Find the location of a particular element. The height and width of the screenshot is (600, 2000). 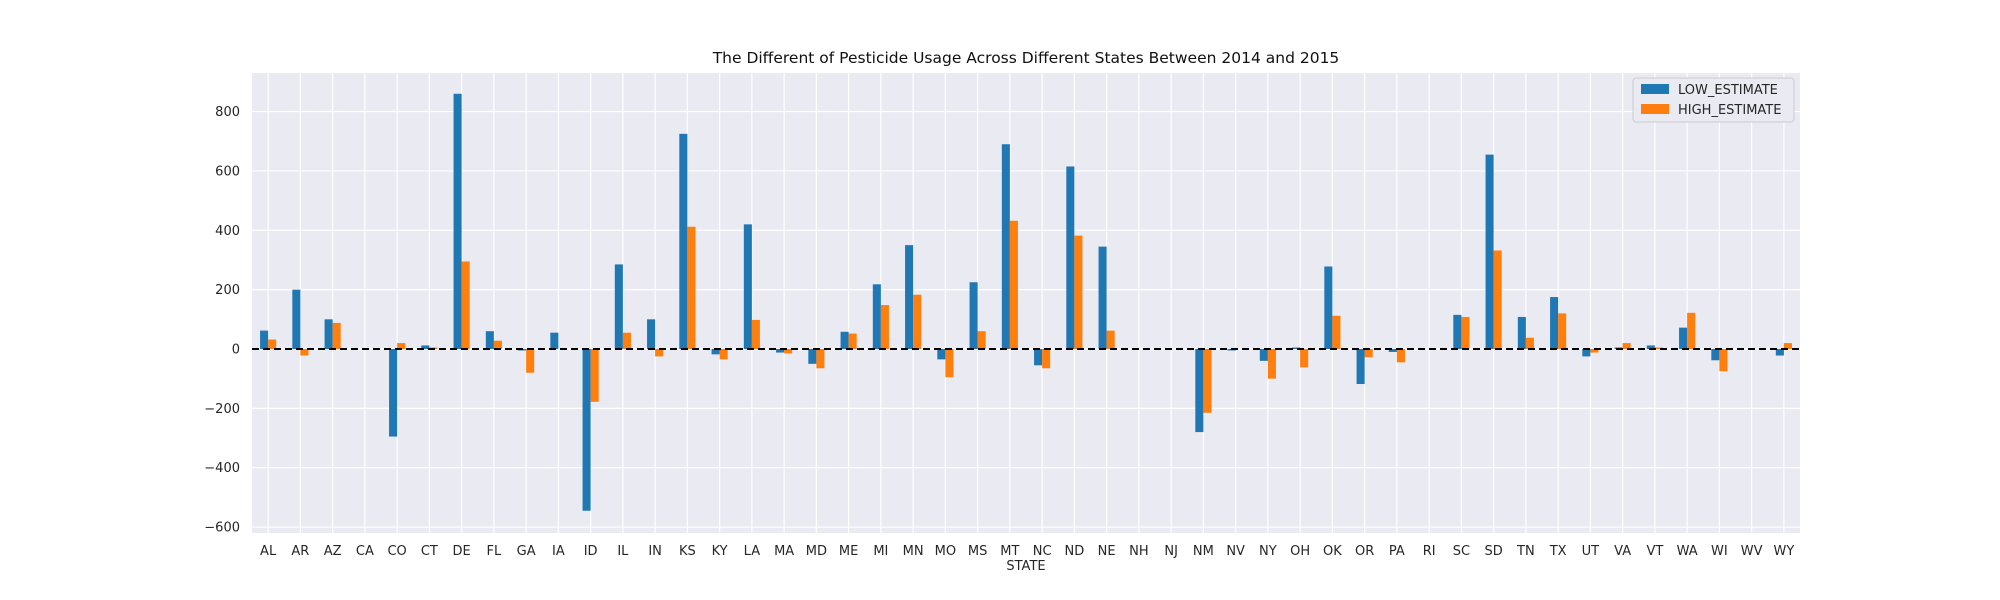

x-tick-label-la: LA is located at coordinates (752, 551).